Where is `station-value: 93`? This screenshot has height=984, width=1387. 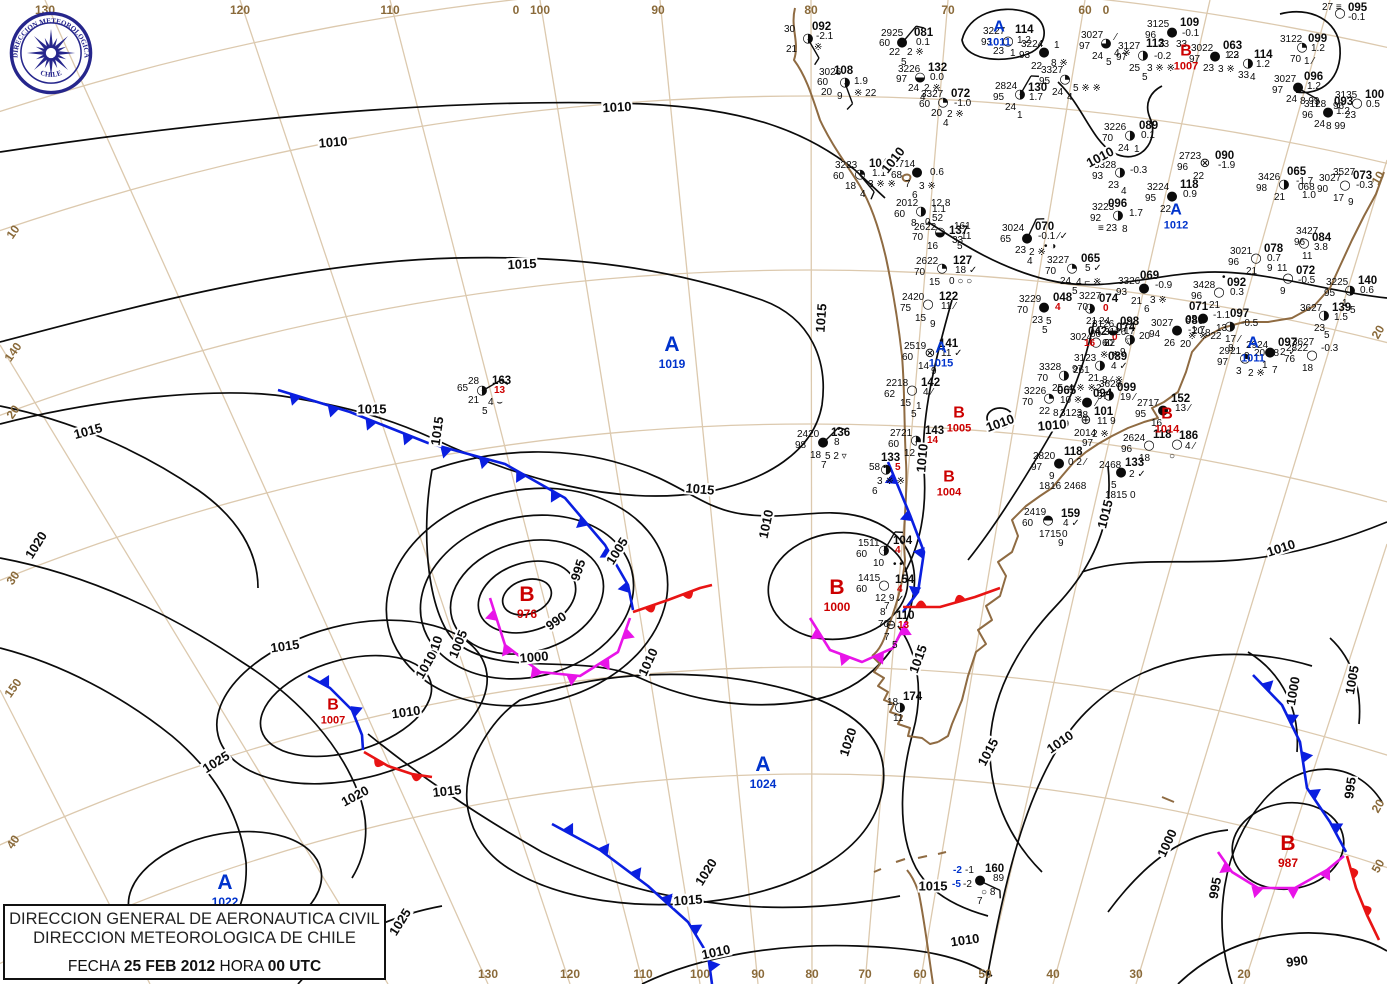
station-value: 93 is located at coordinates (987, 42).